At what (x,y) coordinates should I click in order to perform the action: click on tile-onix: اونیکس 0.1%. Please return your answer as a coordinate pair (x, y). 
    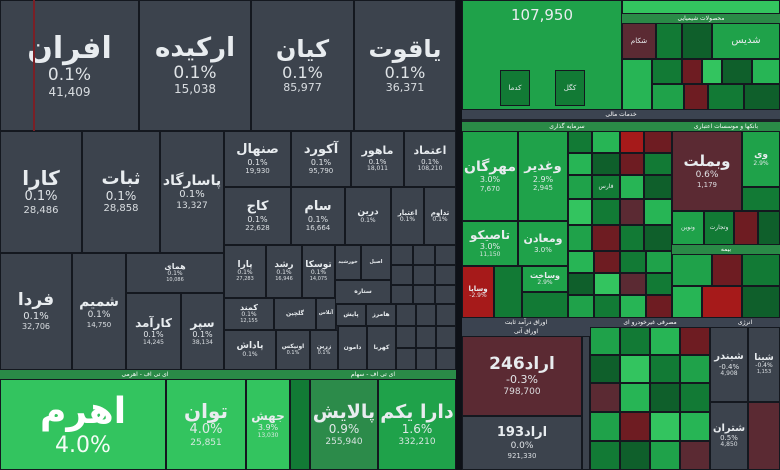
    Looking at the image, I should click on (293, 350).